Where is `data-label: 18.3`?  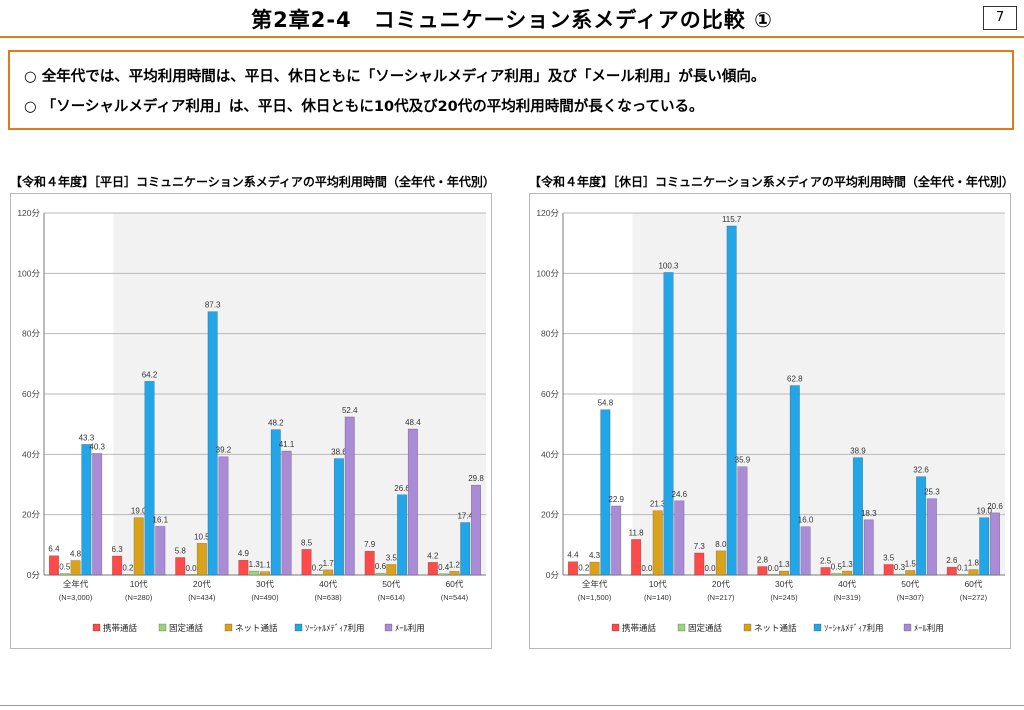
data-label: 18.3 is located at coordinates (869, 513).